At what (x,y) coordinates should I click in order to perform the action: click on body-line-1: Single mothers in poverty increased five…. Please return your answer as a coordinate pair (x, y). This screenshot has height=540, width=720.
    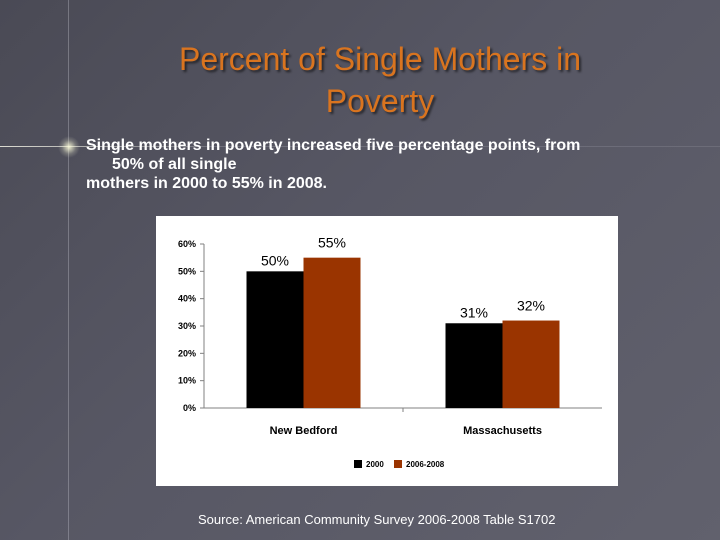
    Looking at the image, I should click on (333, 145).